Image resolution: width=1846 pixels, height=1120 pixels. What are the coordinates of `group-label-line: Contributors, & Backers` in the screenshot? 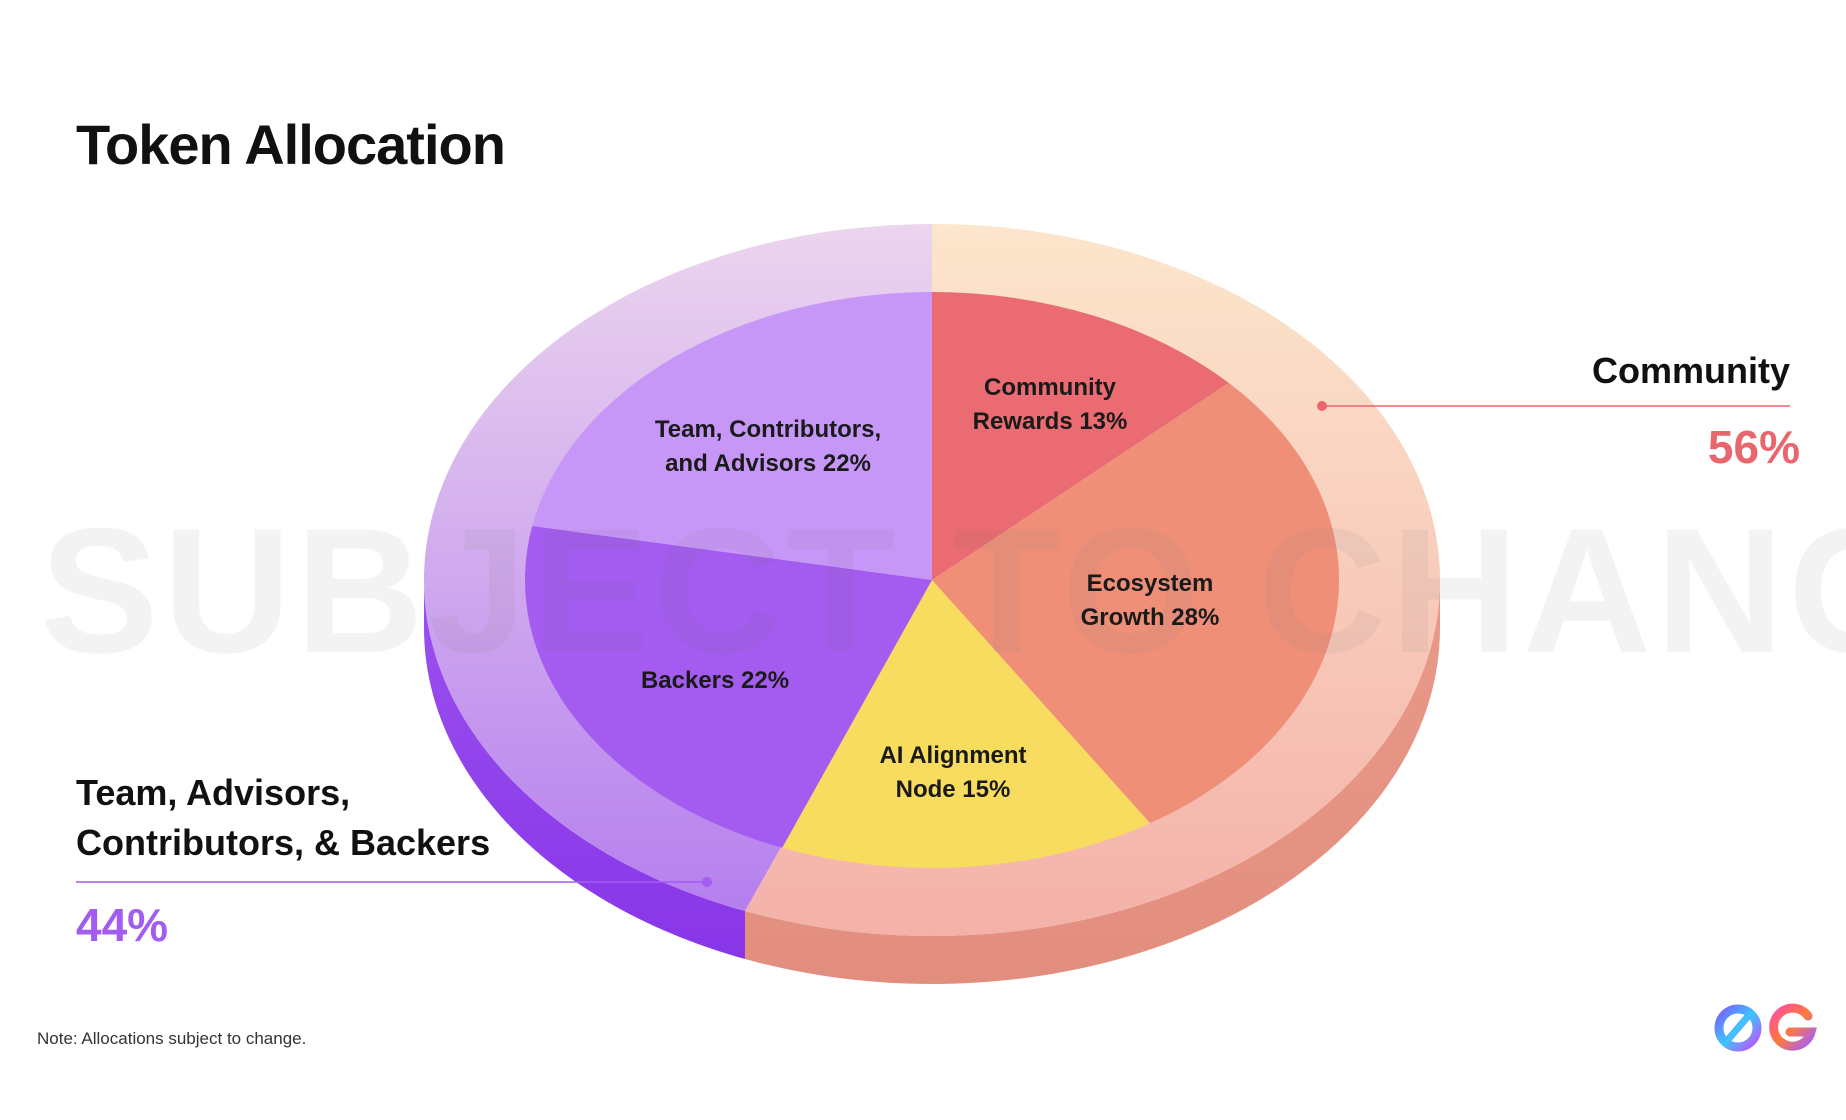 It's located at (283, 842).